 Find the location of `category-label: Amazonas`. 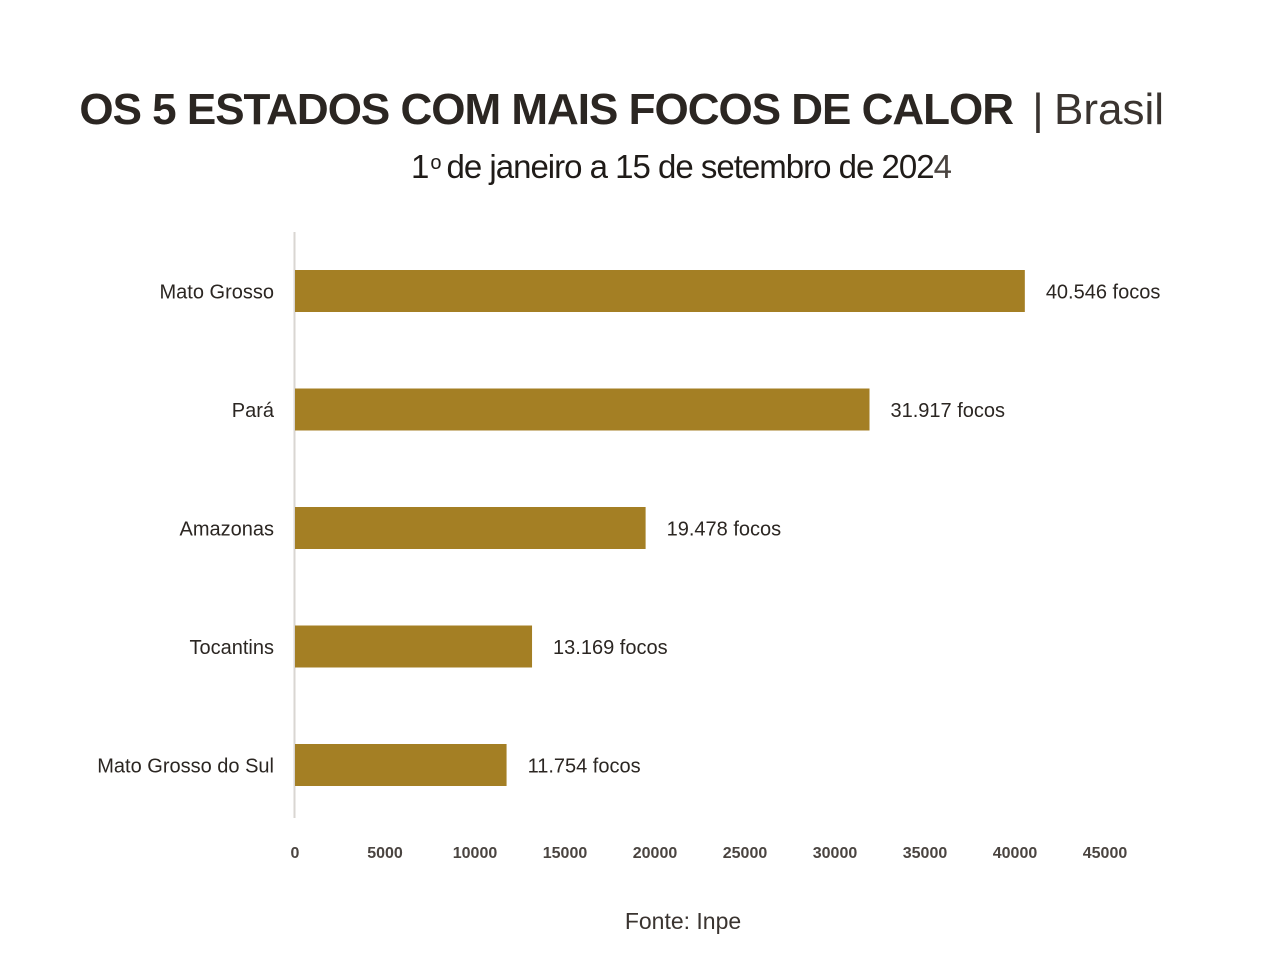

category-label: Amazonas is located at coordinates (227, 529).